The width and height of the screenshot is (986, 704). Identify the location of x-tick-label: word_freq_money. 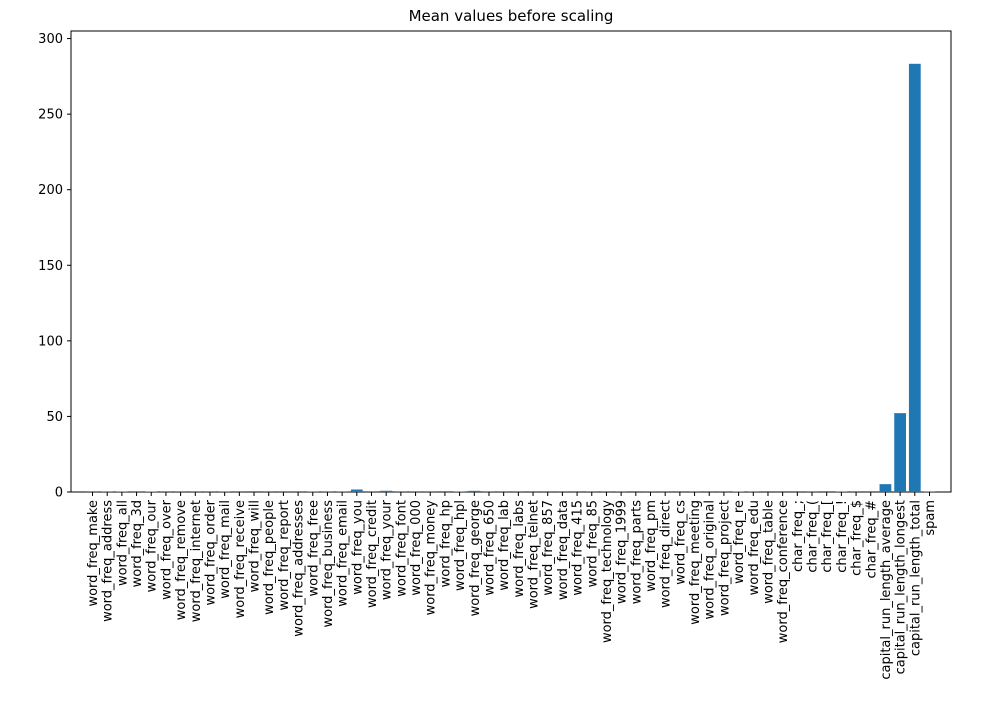
(431, 558).